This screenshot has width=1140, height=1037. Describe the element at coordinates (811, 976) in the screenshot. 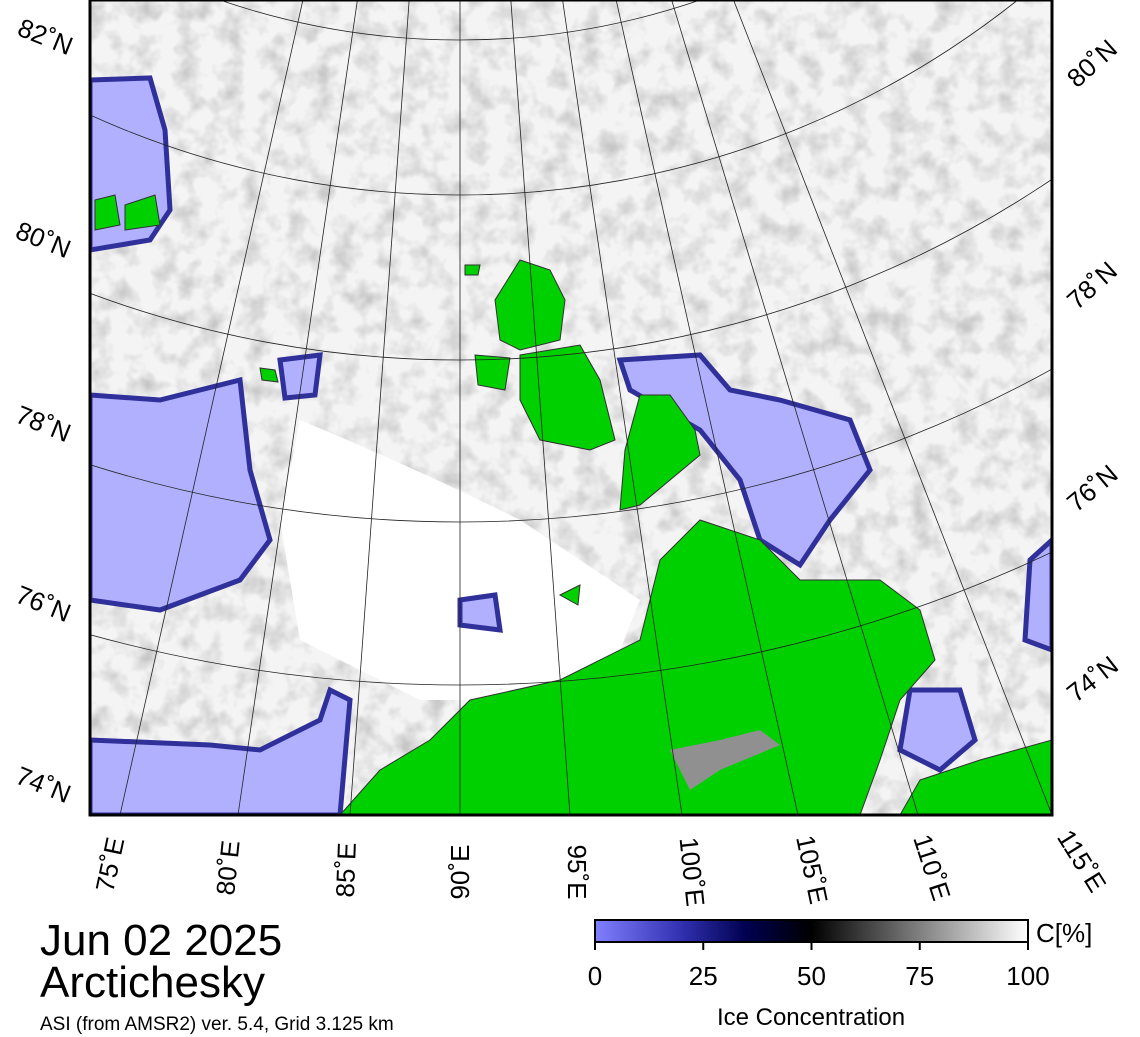

I see `colorbar-tick-label: 50` at that location.